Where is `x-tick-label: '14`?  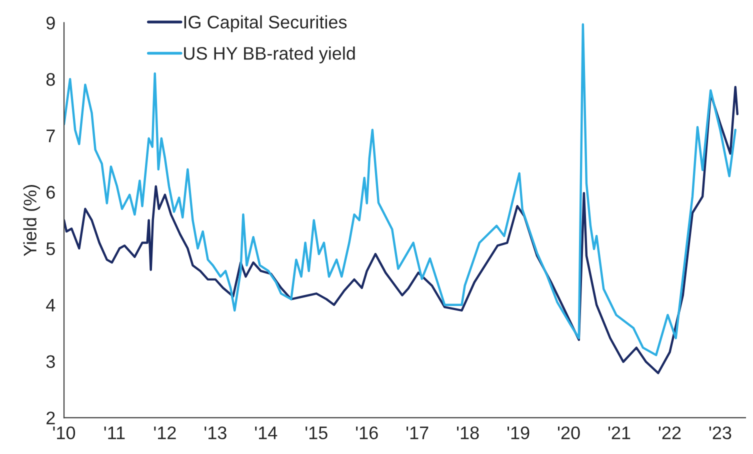
x-tick-label: '14 is located at coordinates (266, 433).